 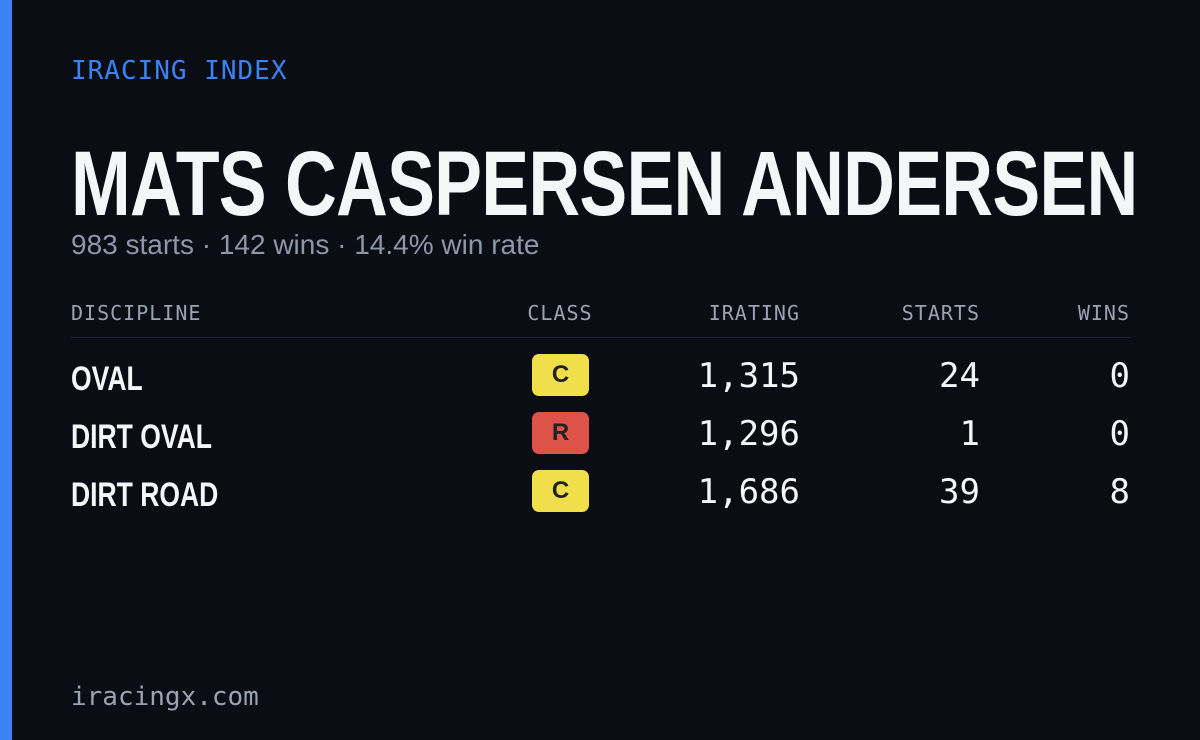 What do you see at coordinates (165, 697) in the screenshot?
I see `footer: iracingx.com` at bounding box center [165, 697].